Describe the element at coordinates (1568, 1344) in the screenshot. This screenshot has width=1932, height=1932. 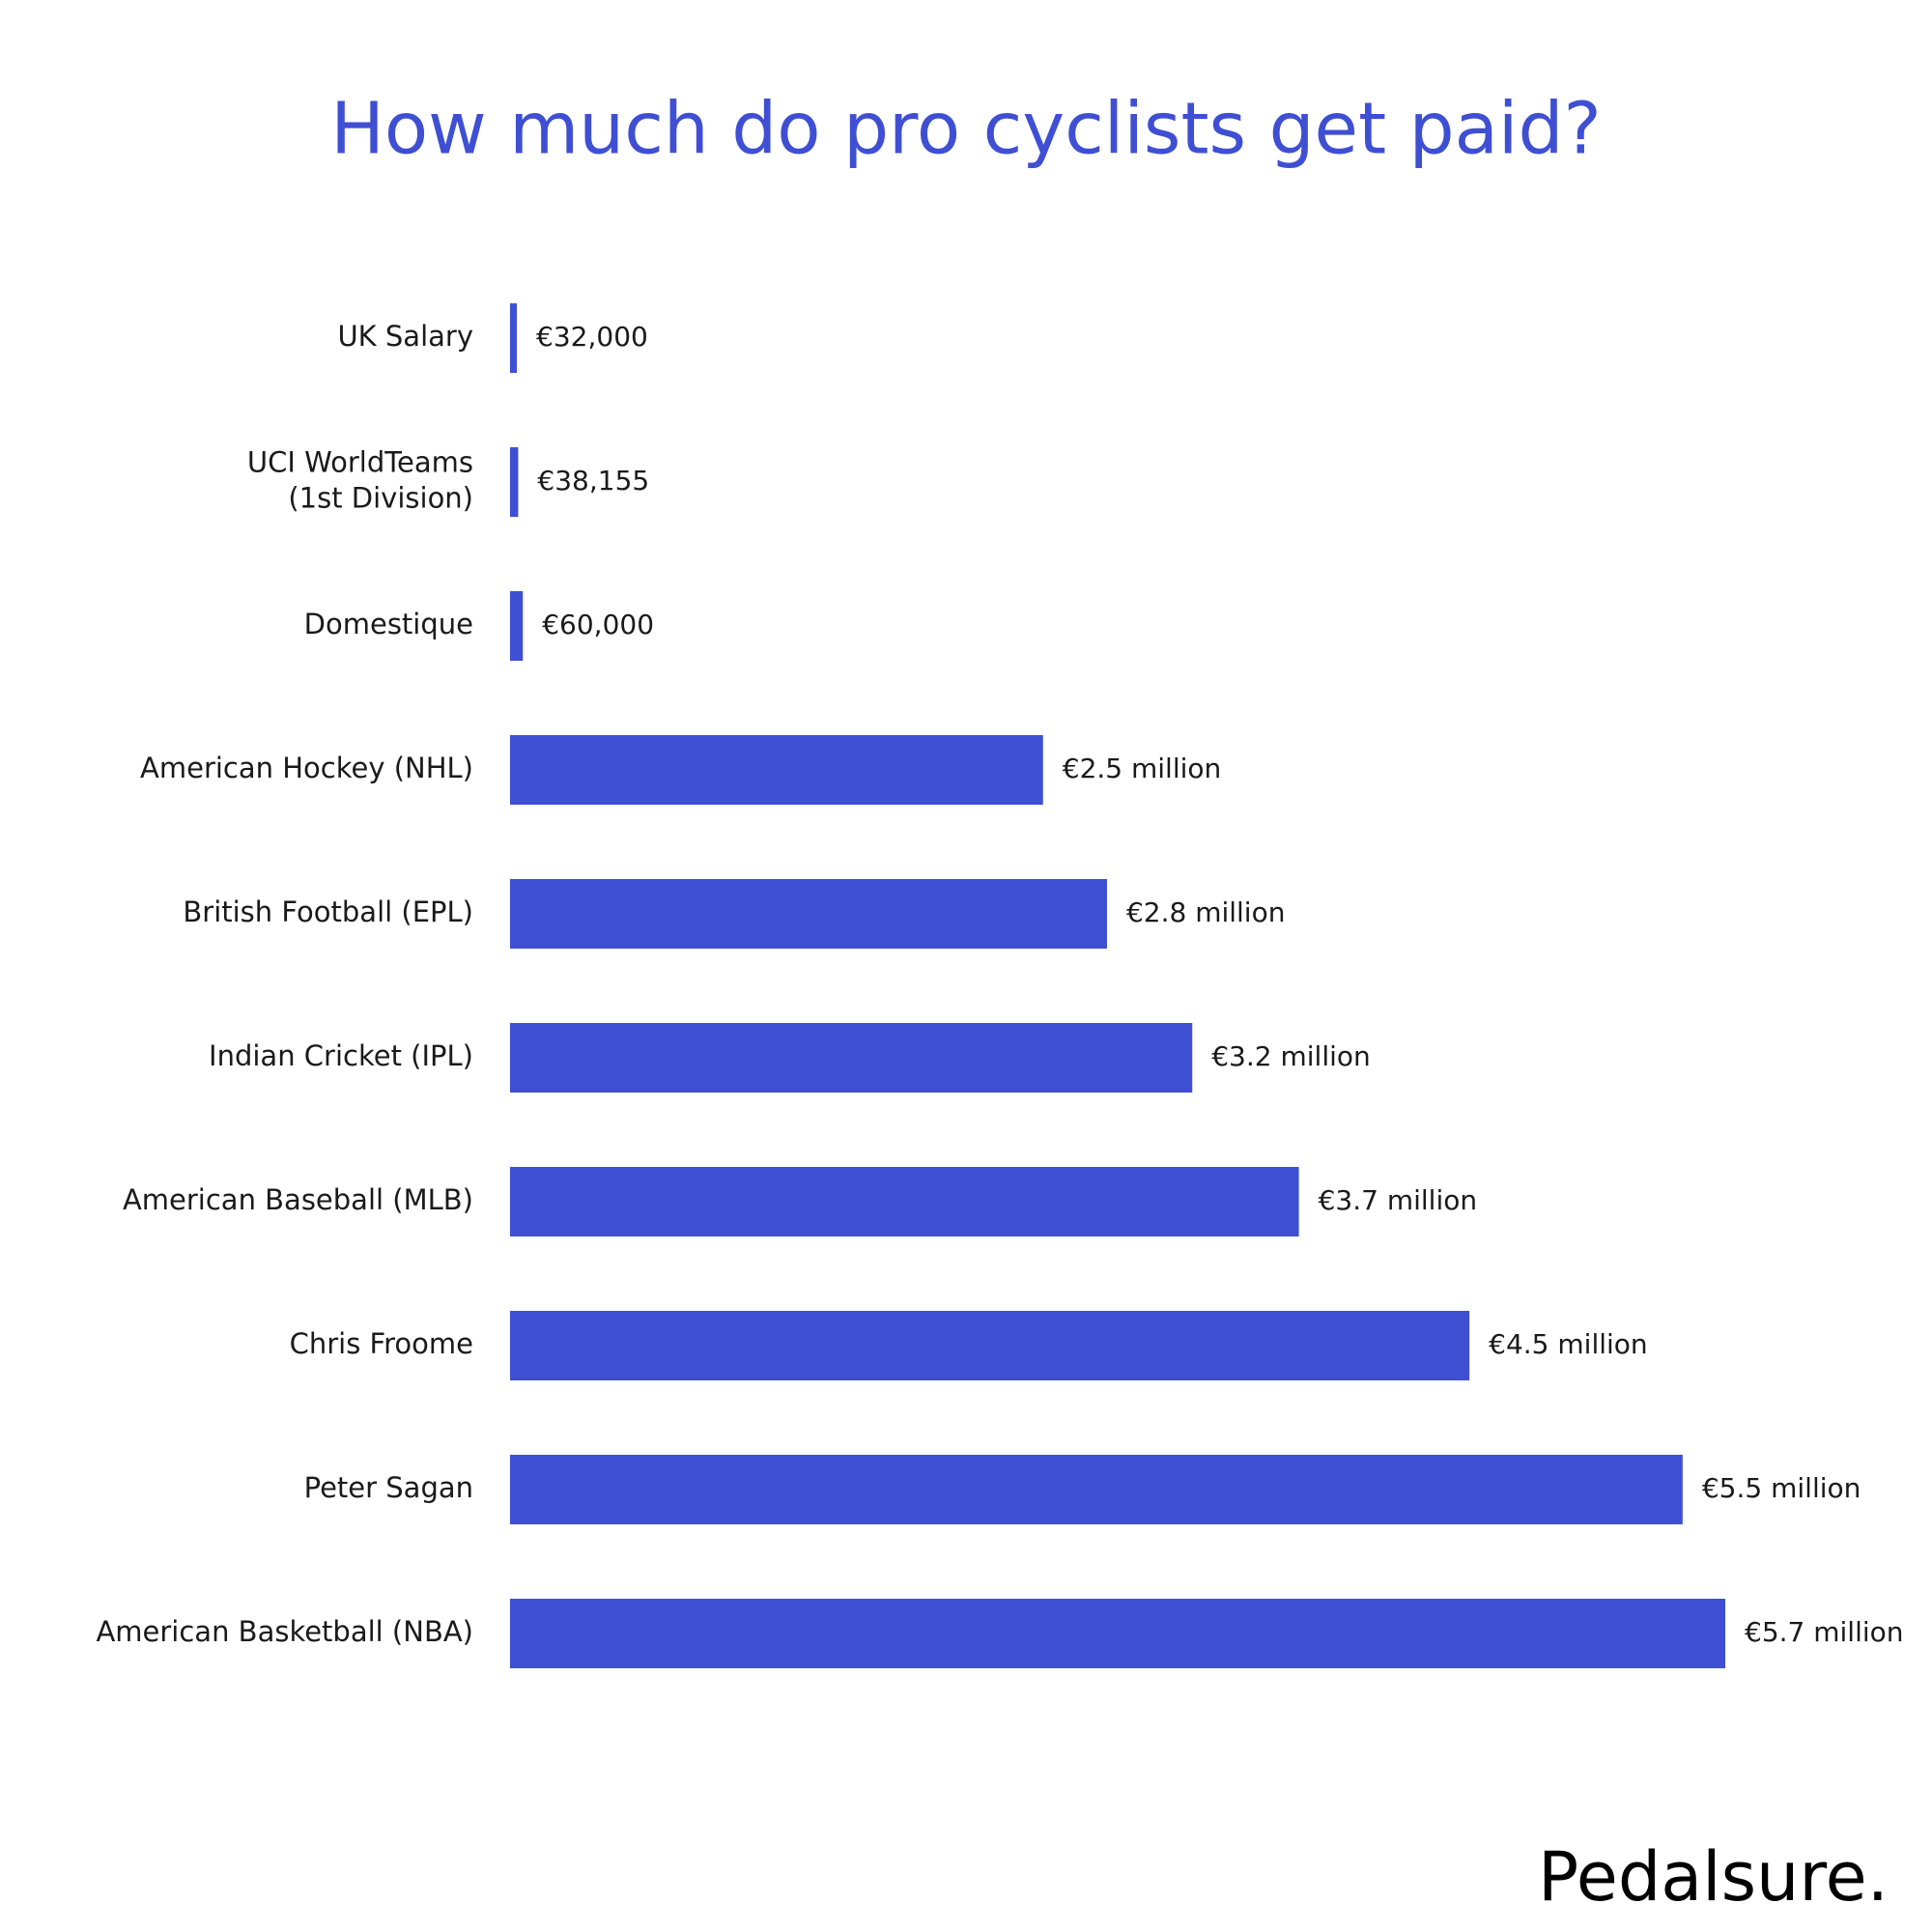
I see `value-label: €4.5 million` at that location.